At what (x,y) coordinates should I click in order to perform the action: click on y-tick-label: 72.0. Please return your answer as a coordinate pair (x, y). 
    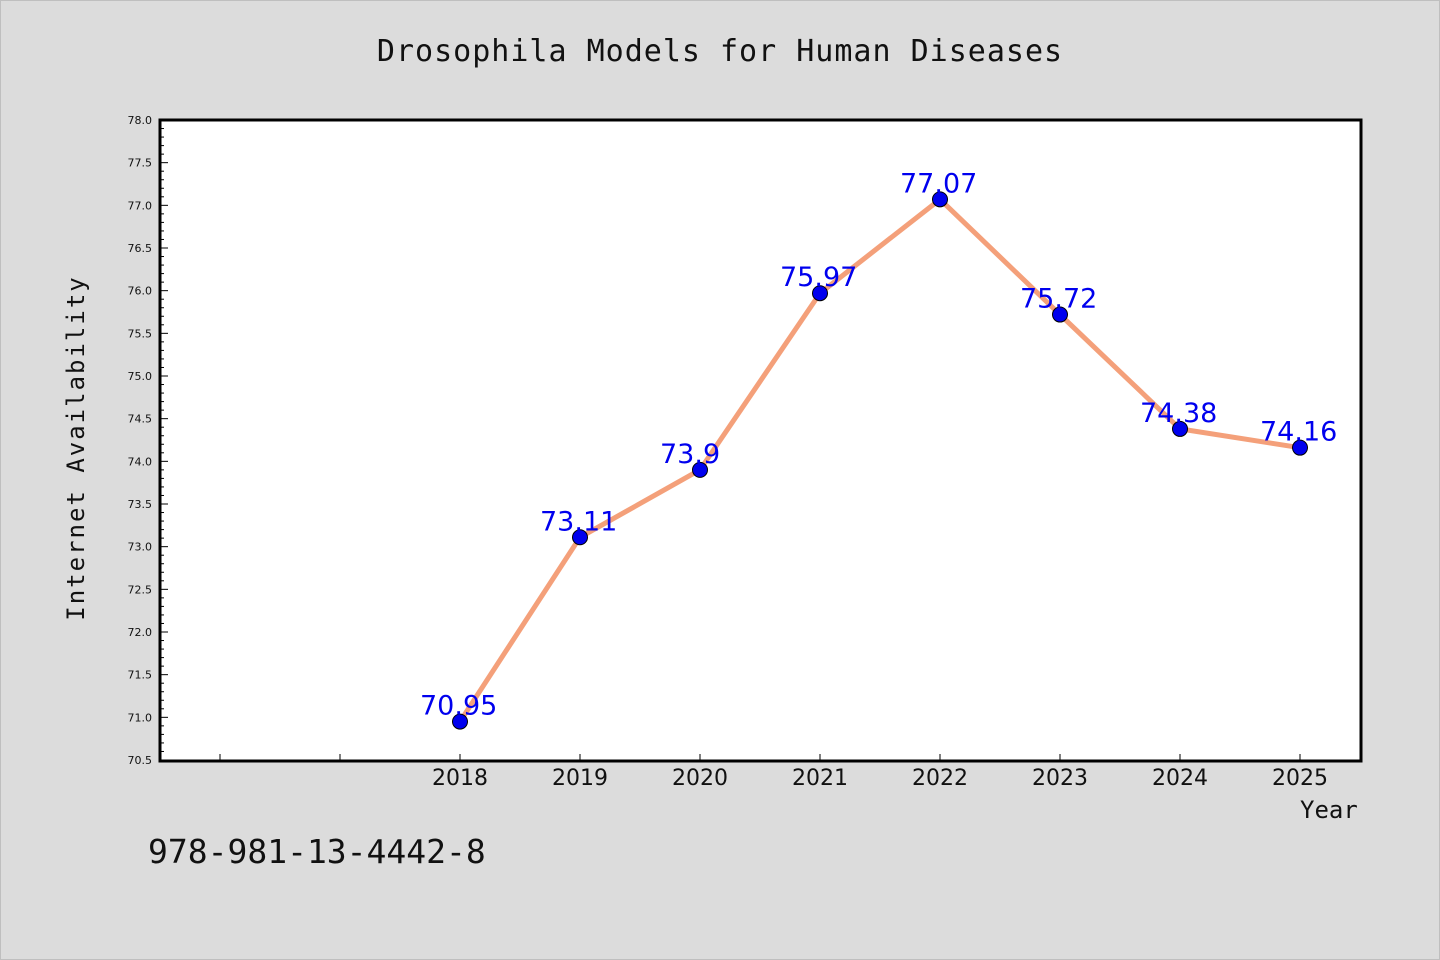
    Looking at the image, I should click on (140, 632).